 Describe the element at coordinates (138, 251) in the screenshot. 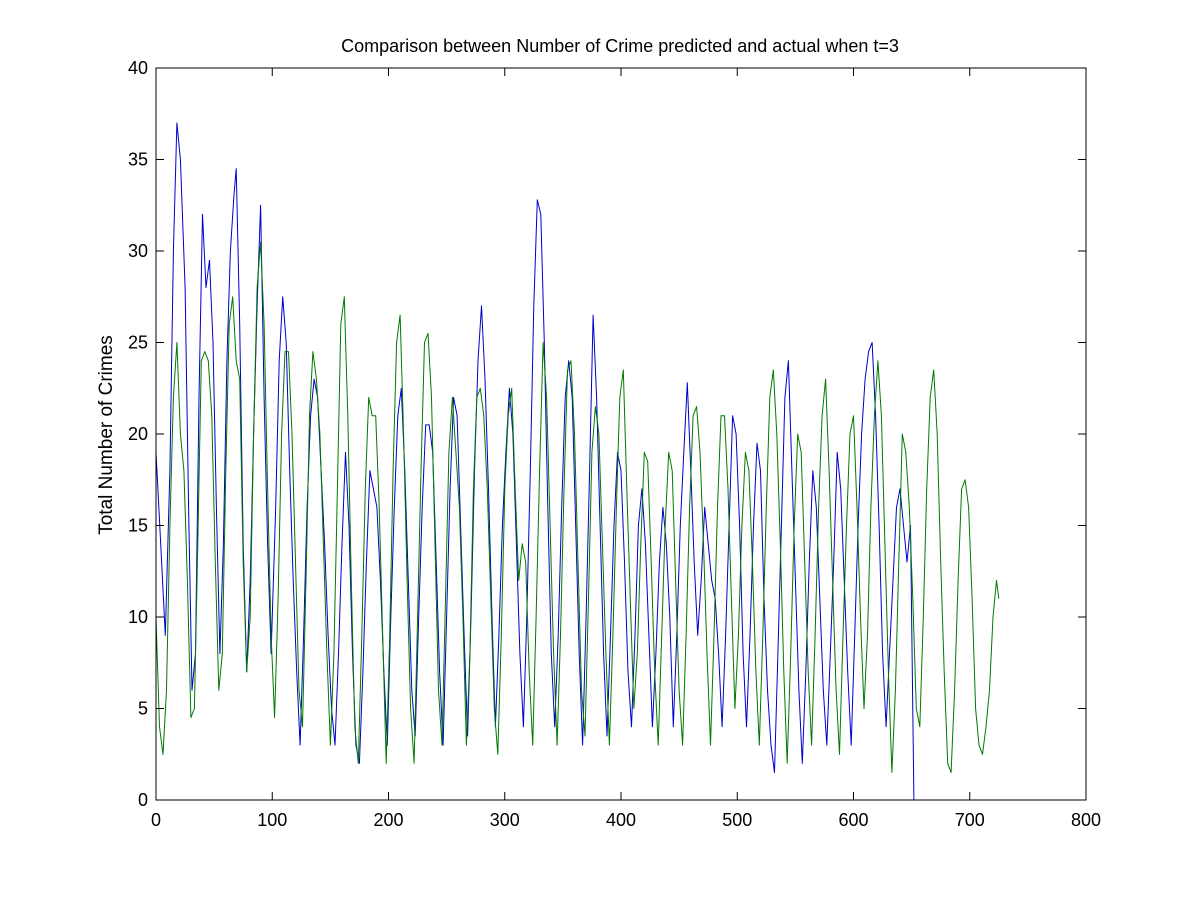

I see `y-tick-label: 30` at that location.